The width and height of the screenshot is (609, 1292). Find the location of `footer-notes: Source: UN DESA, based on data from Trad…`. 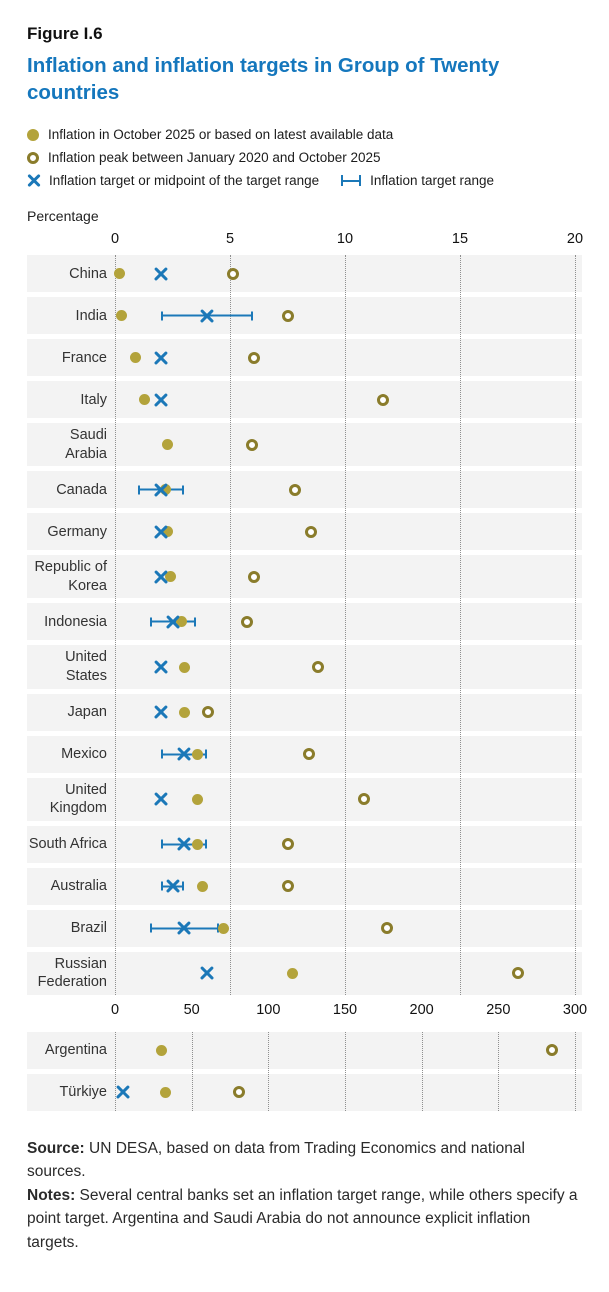

footer-notes: Source: UN DESA, based on data from Trad… is located at coordinates (304, 1196).